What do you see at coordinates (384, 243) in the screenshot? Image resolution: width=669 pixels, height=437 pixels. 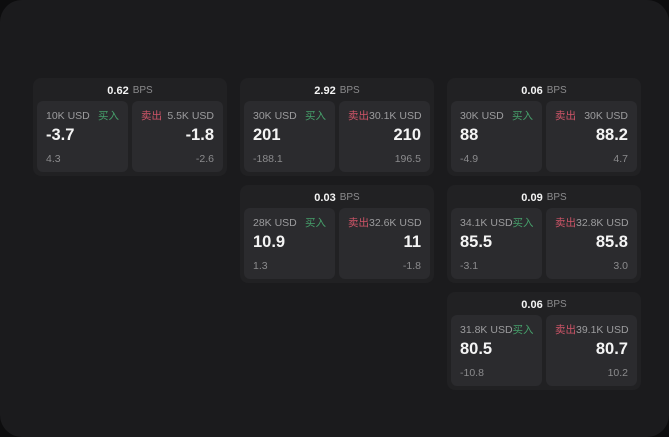 I see `sell-panel: 卖出 32.6K USD 11 -1.8` at bounding box center [384, 243].